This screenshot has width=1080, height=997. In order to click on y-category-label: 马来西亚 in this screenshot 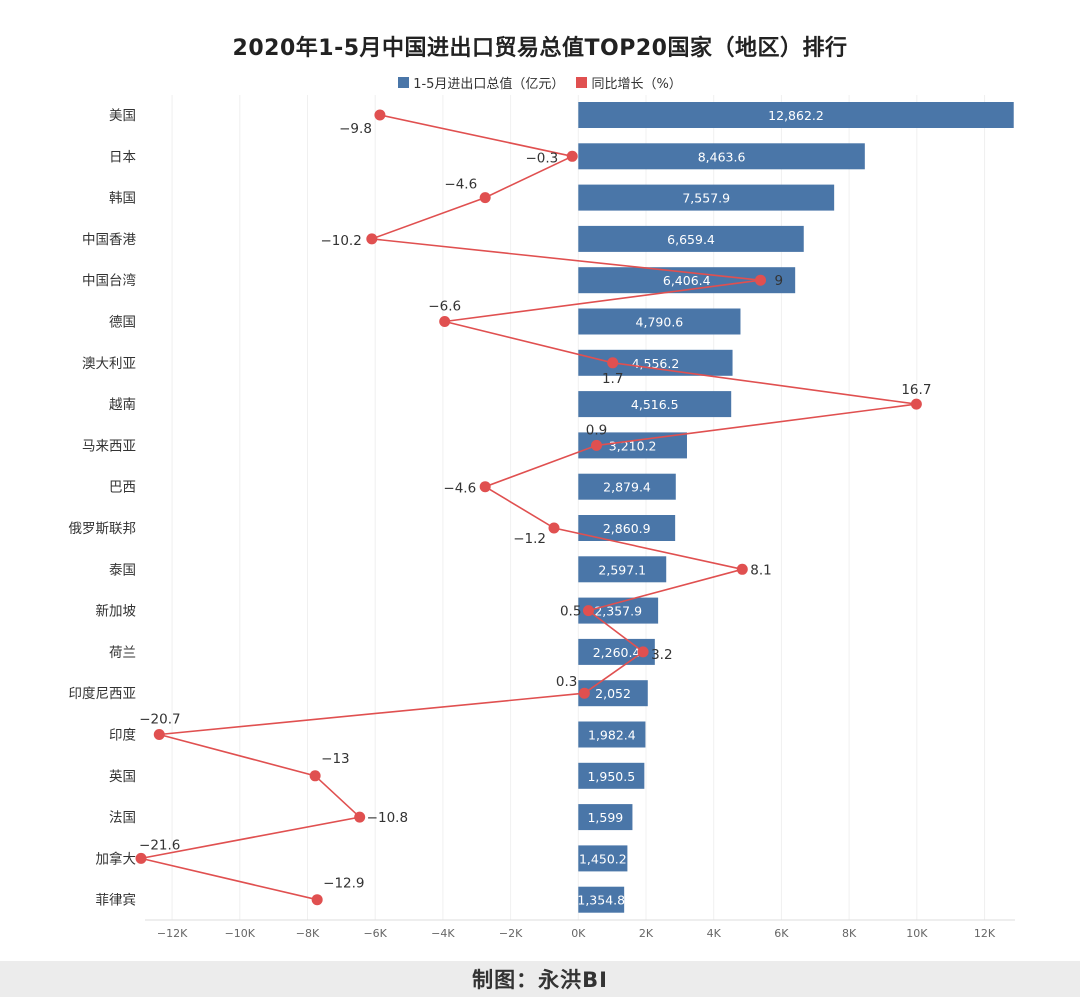, I will do `click(109, 446)`.